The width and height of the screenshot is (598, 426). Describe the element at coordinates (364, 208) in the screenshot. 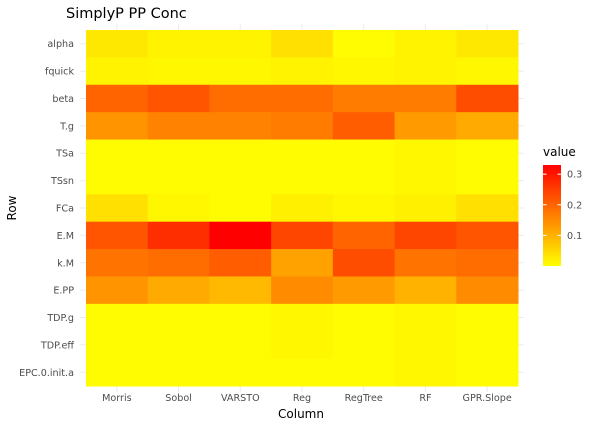

I see `heatmap-cell-FCa-RegTree` at that location.